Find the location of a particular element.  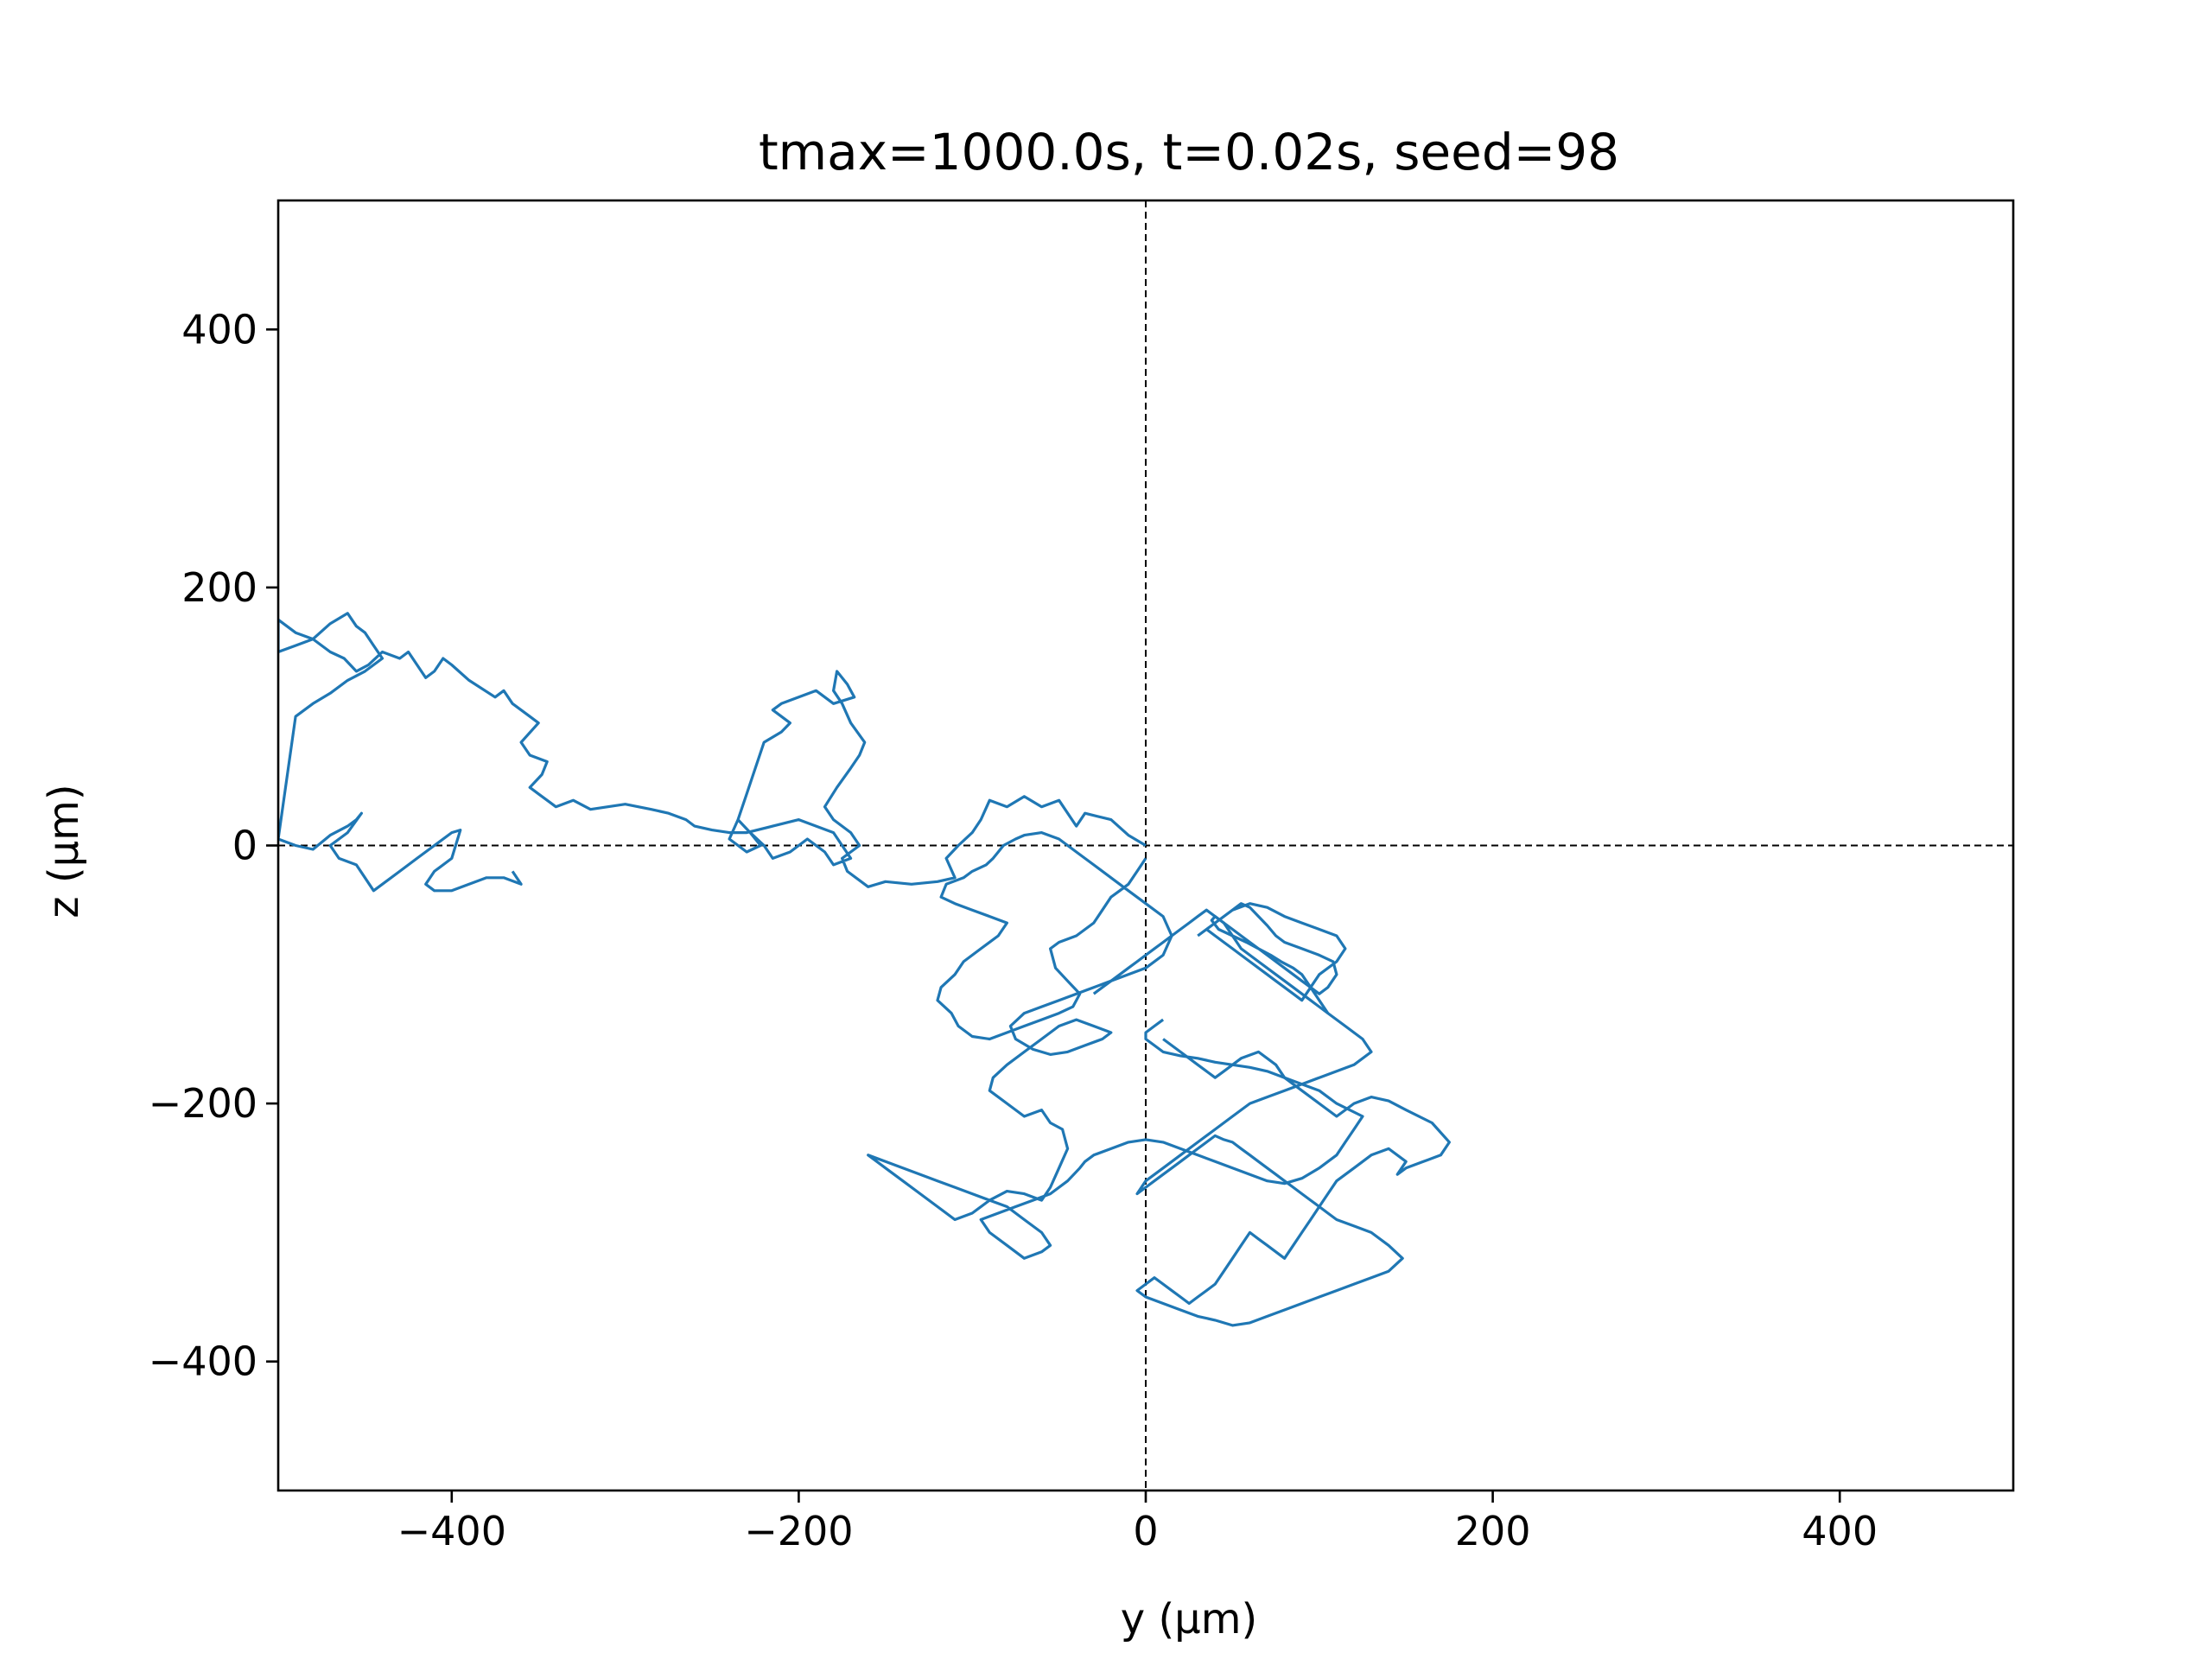

x-tick-label: 400 is located at coordinates (1840, 1531).